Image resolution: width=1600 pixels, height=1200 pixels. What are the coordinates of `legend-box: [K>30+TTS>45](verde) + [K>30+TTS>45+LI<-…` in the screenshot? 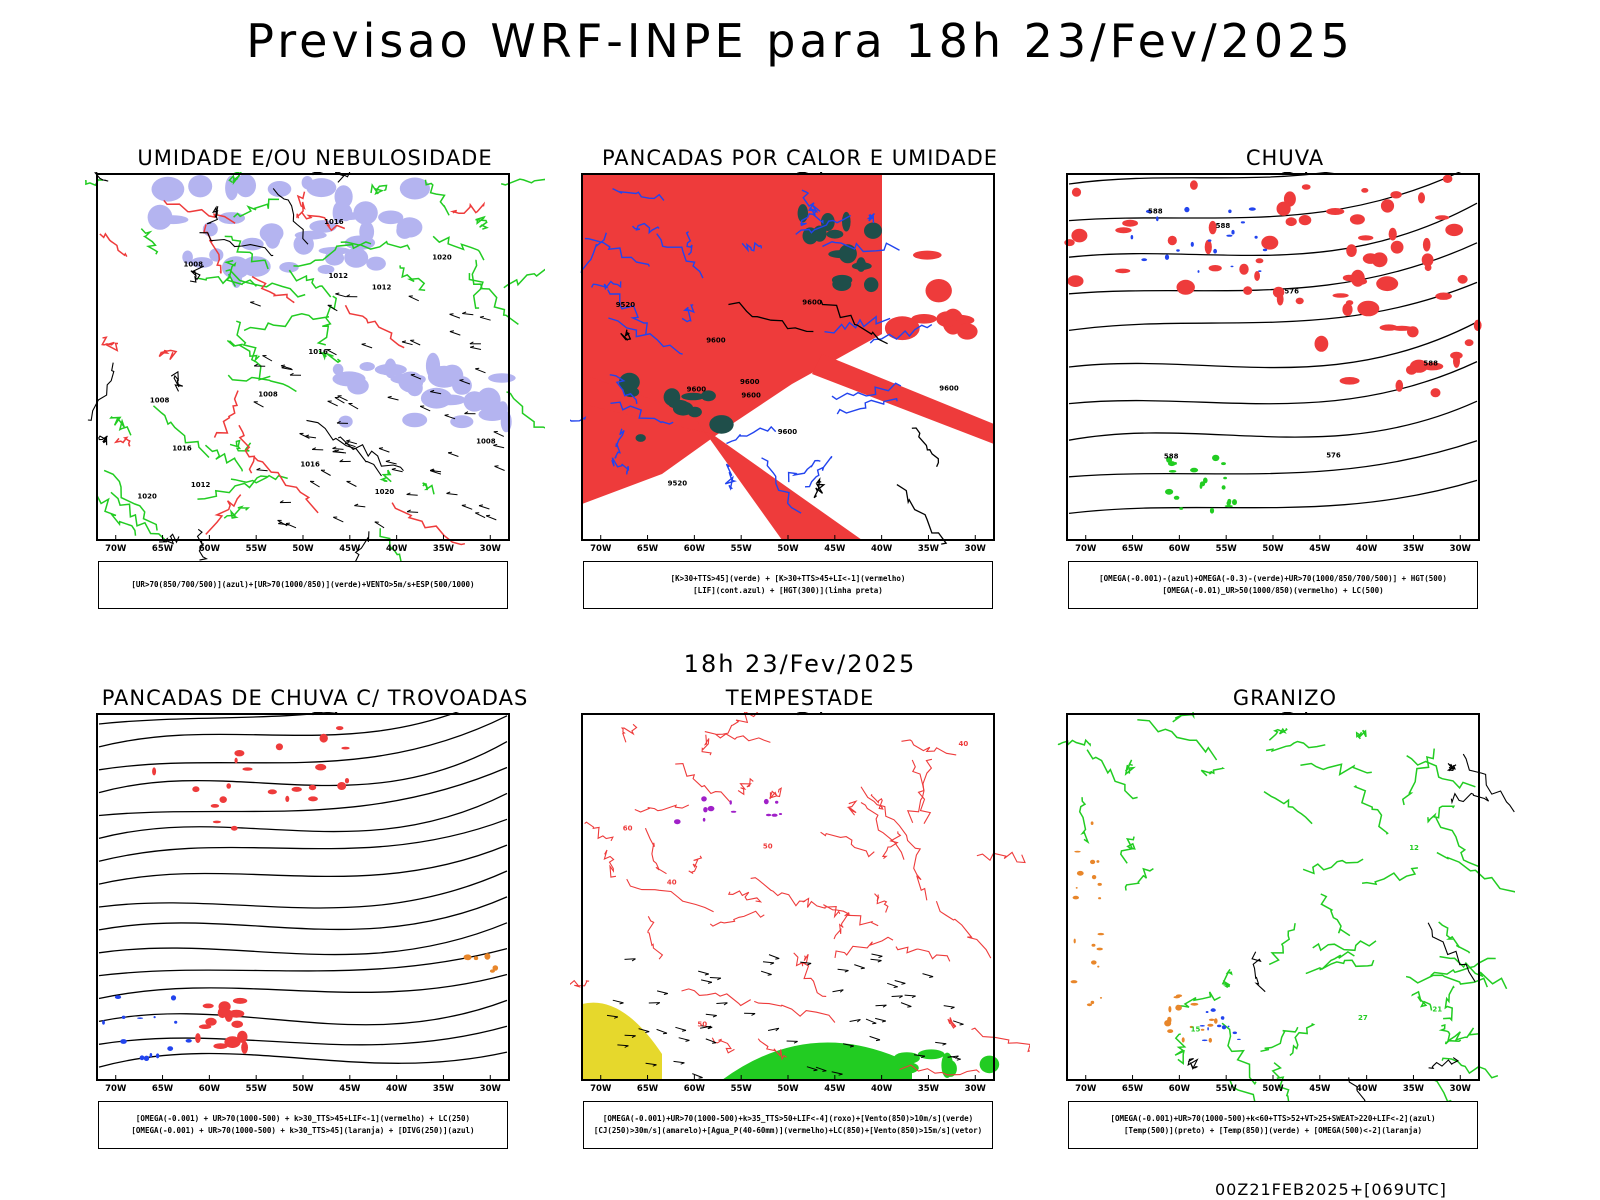 It's located at (788, 585).